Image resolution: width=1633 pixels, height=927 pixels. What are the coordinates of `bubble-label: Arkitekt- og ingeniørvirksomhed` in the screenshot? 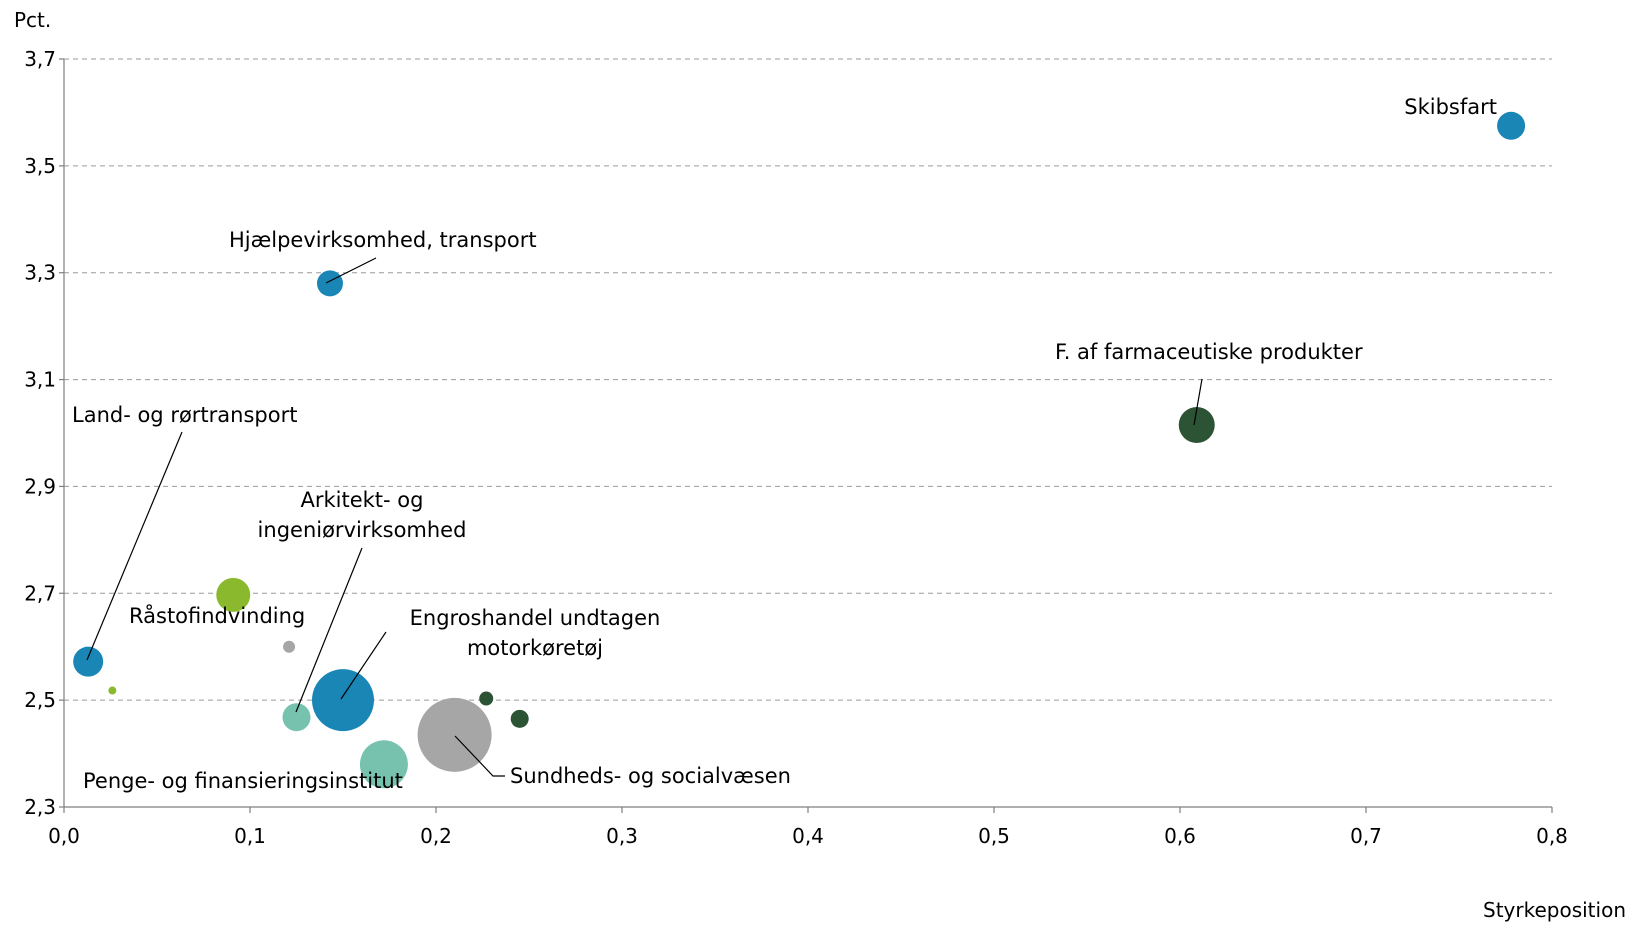 It's located at (362, 515).